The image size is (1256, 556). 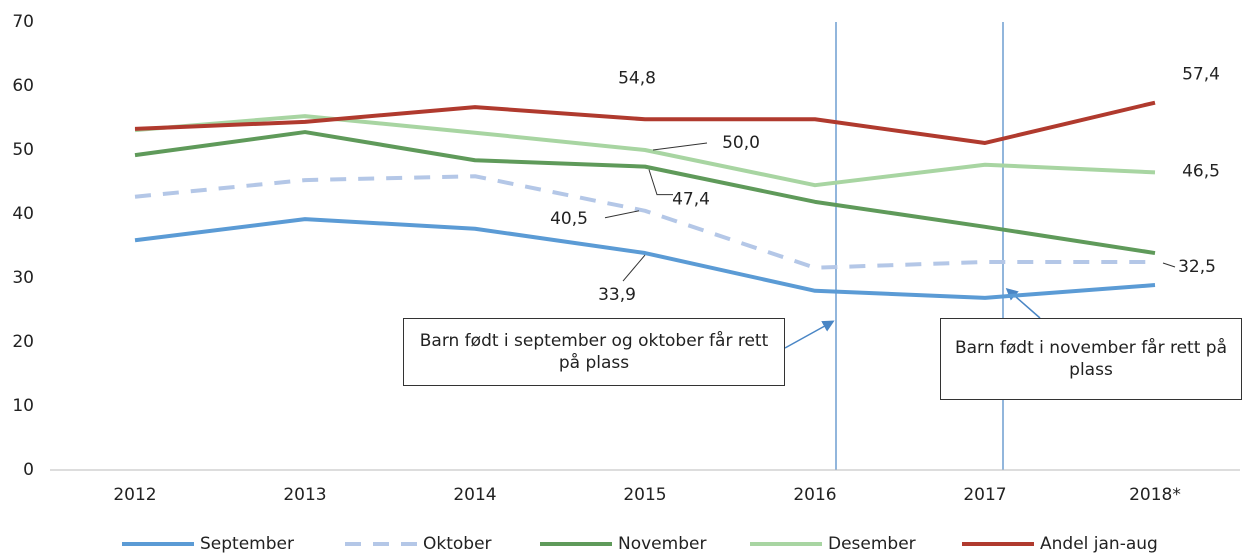 I want to click on legend-label: Oktober, so click(x=457, y=544).